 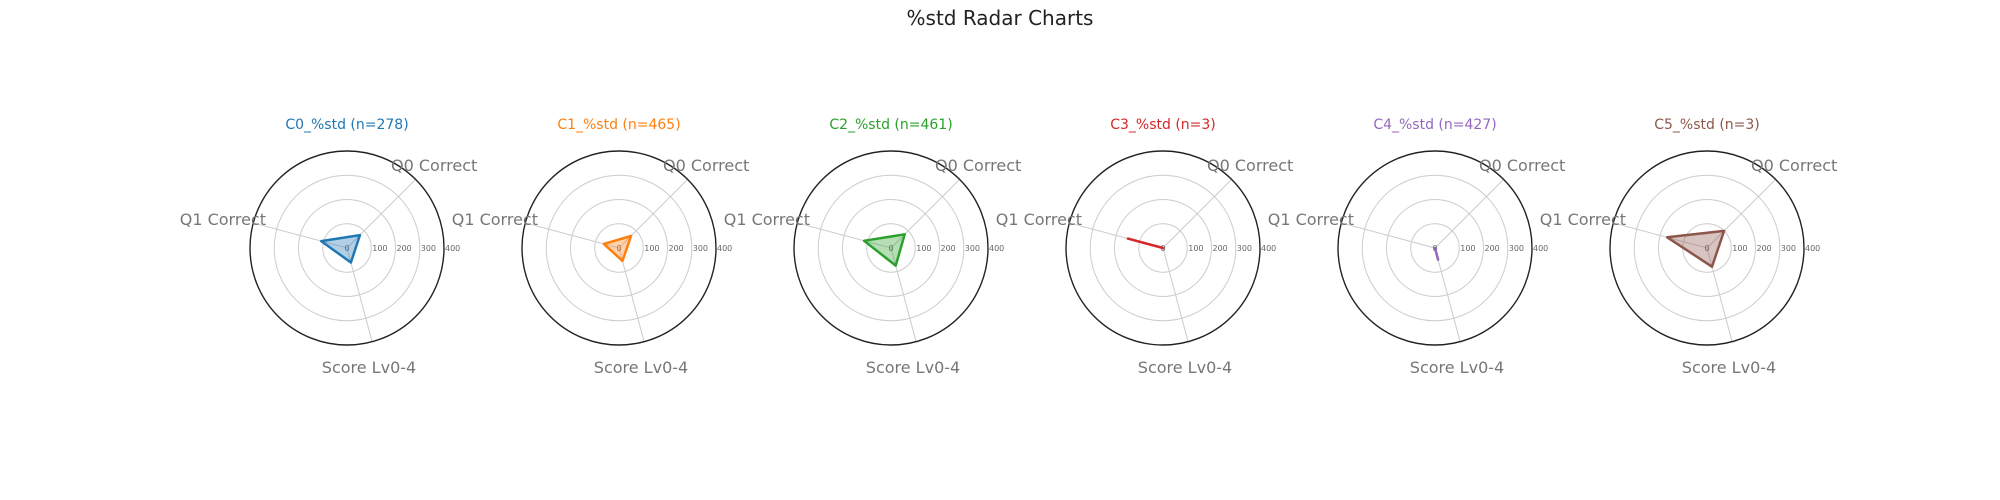 What do you see at coordinates (618, 125) in the screenshot?
I see `chart-title: C1_%std (n=465)` at bounding box center [618, 125].